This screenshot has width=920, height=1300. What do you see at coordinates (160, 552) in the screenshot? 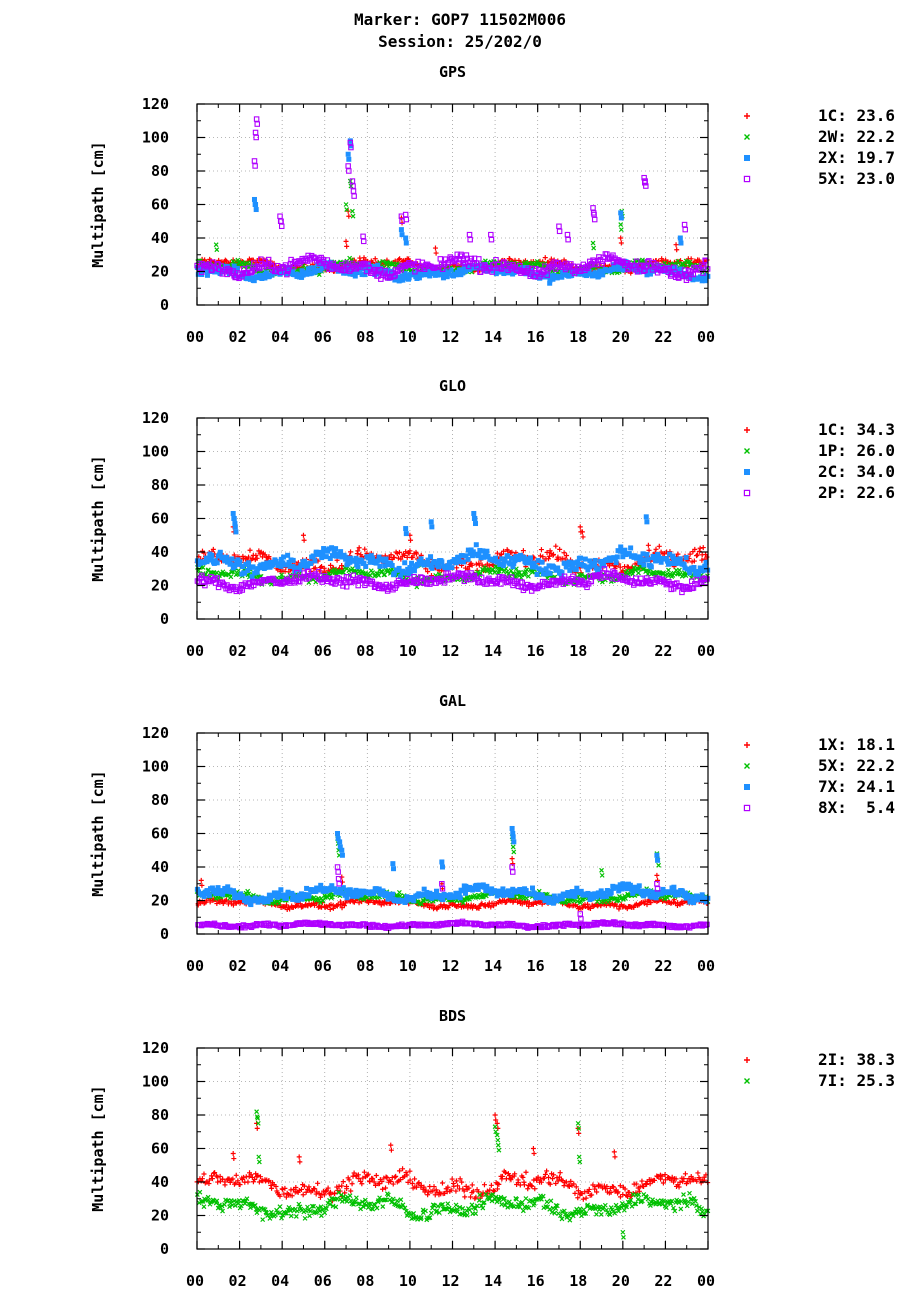
I see `y-tick-label: 40` at bounding box center [160, 552].